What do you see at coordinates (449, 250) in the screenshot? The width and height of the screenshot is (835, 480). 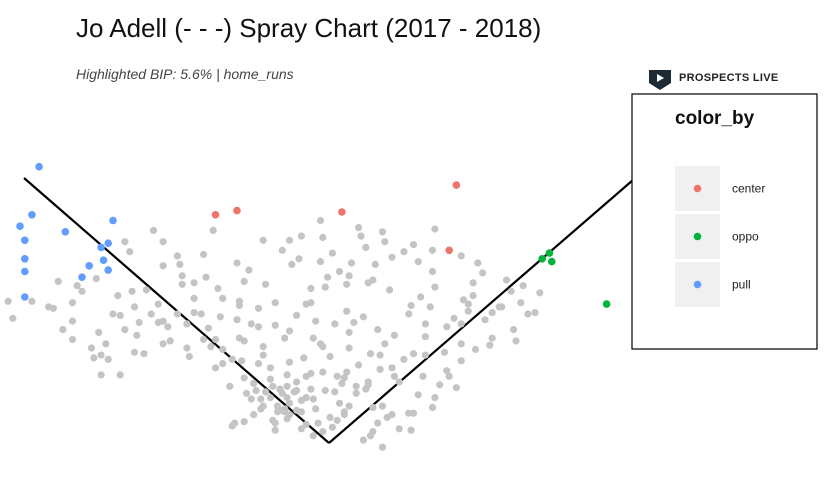 I see `bip-point-center` at bounding box center [449, 250].